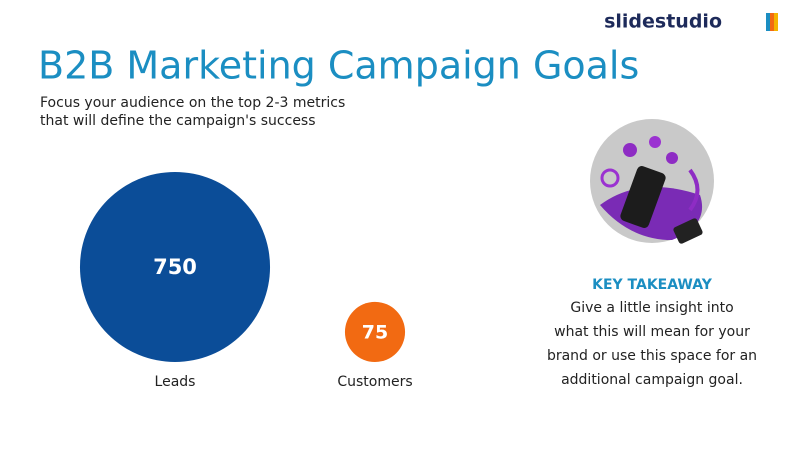 The width and height of the screenshot is (800, 450). Describe the element at coordinates (772, 22) in the screenshot. I see `logo-icon` at that location.